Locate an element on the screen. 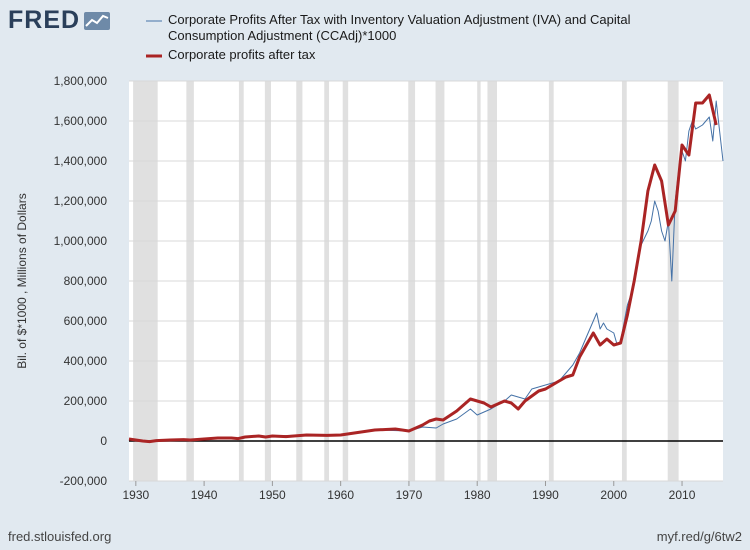 The width and height of the screenshot is (750, 550). x-tick-label-5: 1980 is located at coordinates (477, 495).